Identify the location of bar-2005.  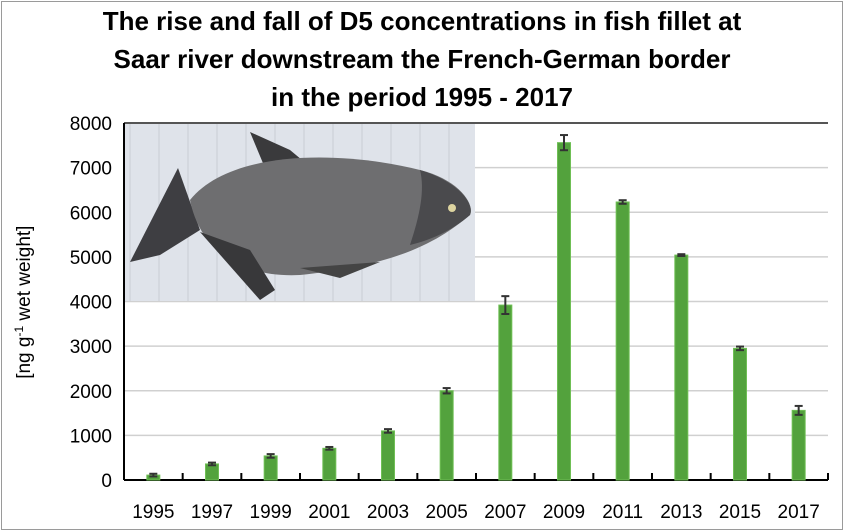
(446, 435).